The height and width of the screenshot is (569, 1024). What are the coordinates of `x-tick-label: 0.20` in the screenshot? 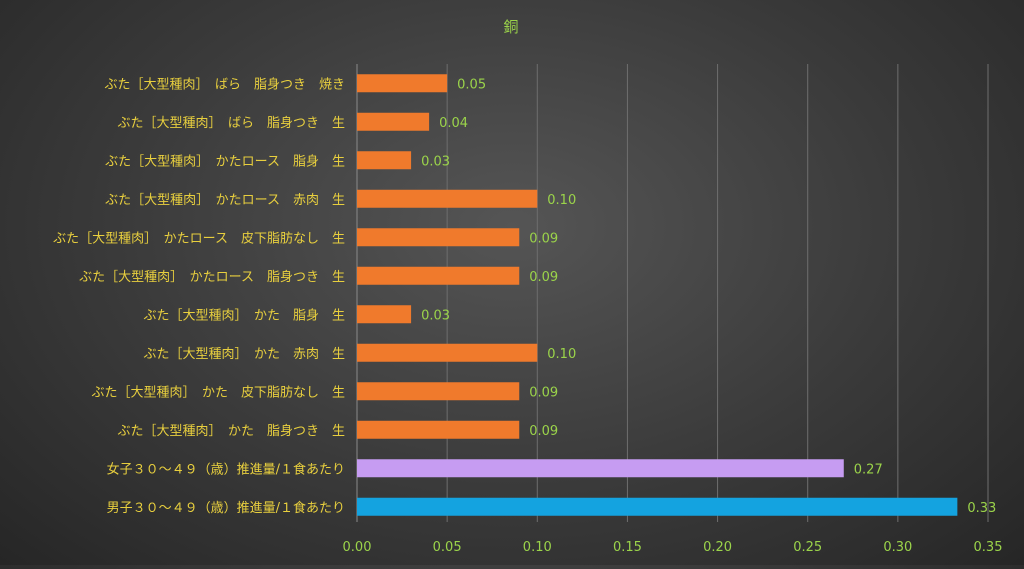 It's located at (717, 547).